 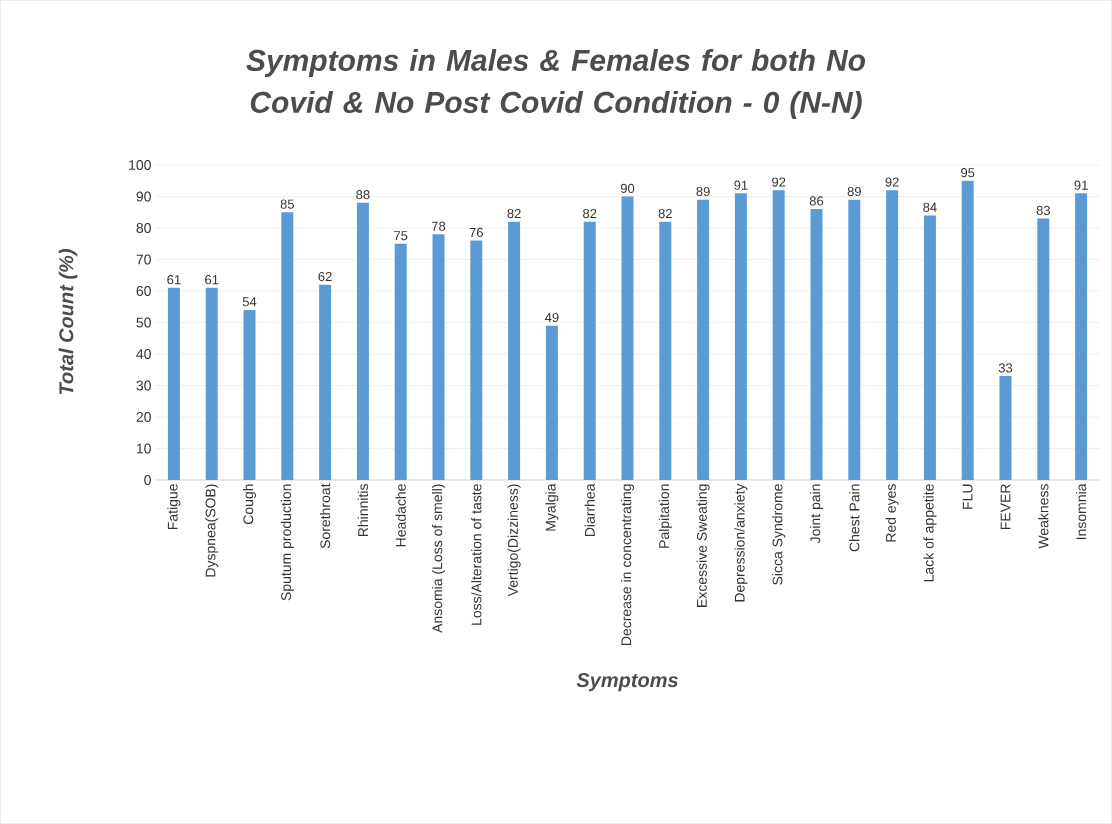 I want to click on data-label: 33, so click(x=1005, y=368).